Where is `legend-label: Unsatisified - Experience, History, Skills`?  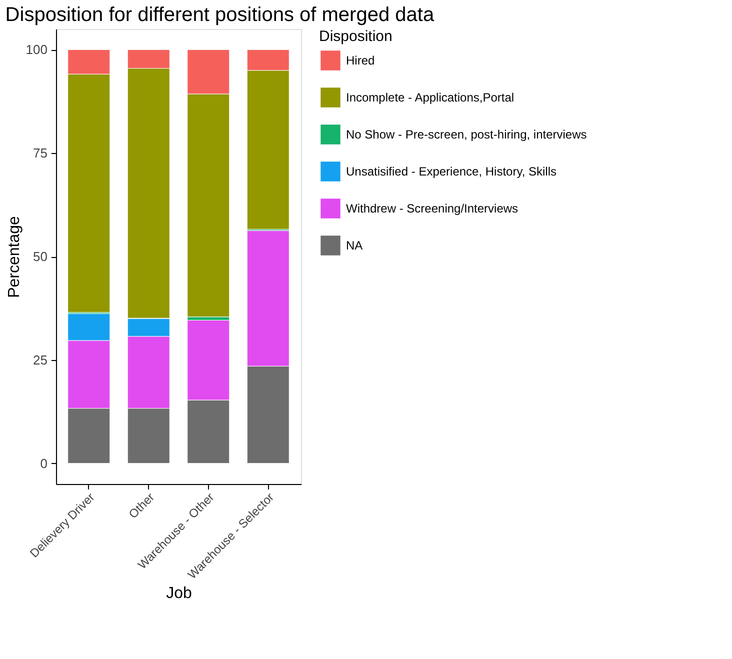
legend-label: Unsatisified - Experience, History, Skills is located at coordinates (451, 171).